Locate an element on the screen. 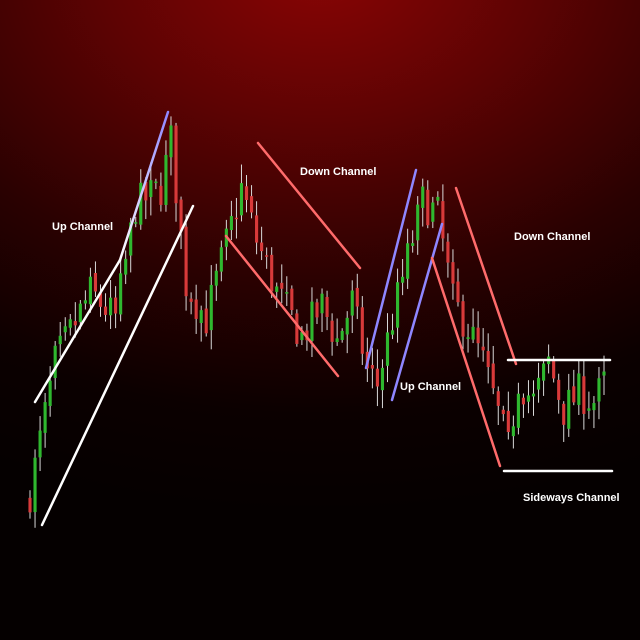 The width and height of the screenshot is (640, 640). up-channel-1-upper-line-tip is located at coordinates (144, 186).